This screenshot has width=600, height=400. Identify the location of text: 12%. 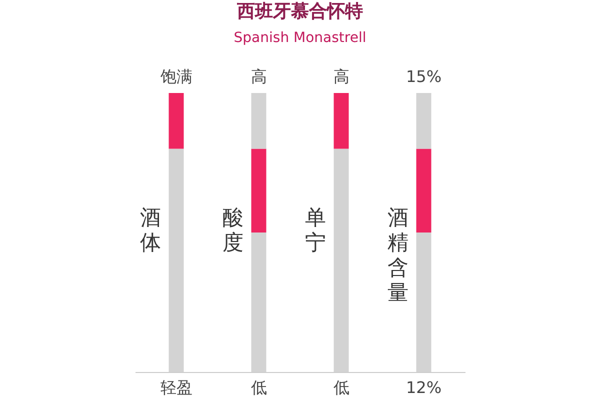
(424, 387).